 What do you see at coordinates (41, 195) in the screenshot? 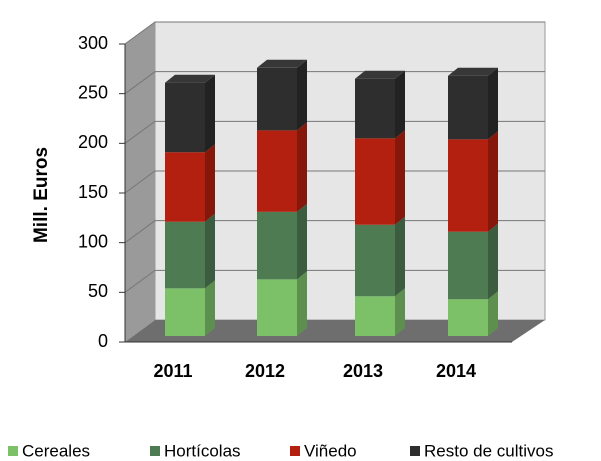
I see `y-axis-title: Mill. Euros` at bounding box center [41, 195].